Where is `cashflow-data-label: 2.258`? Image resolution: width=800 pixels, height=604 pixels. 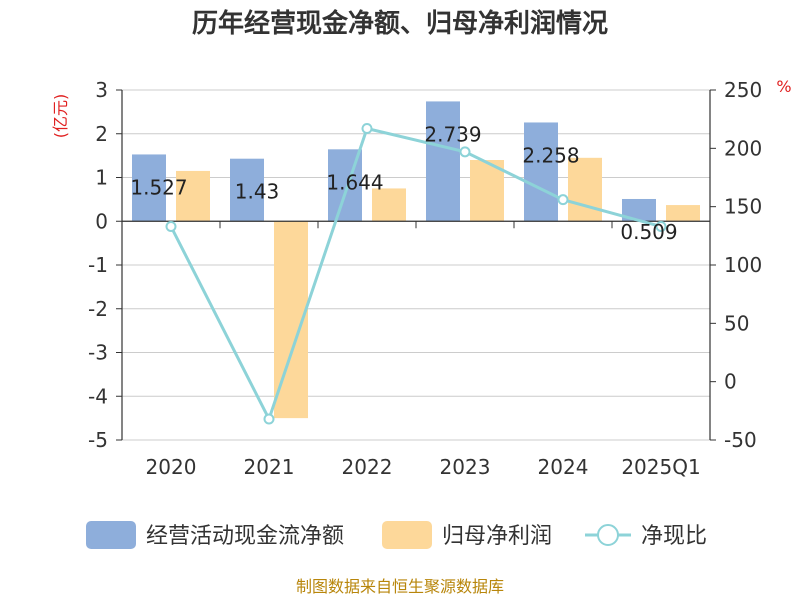 cashflow-data-label: 2.258 is located at coordinates (550, 155).